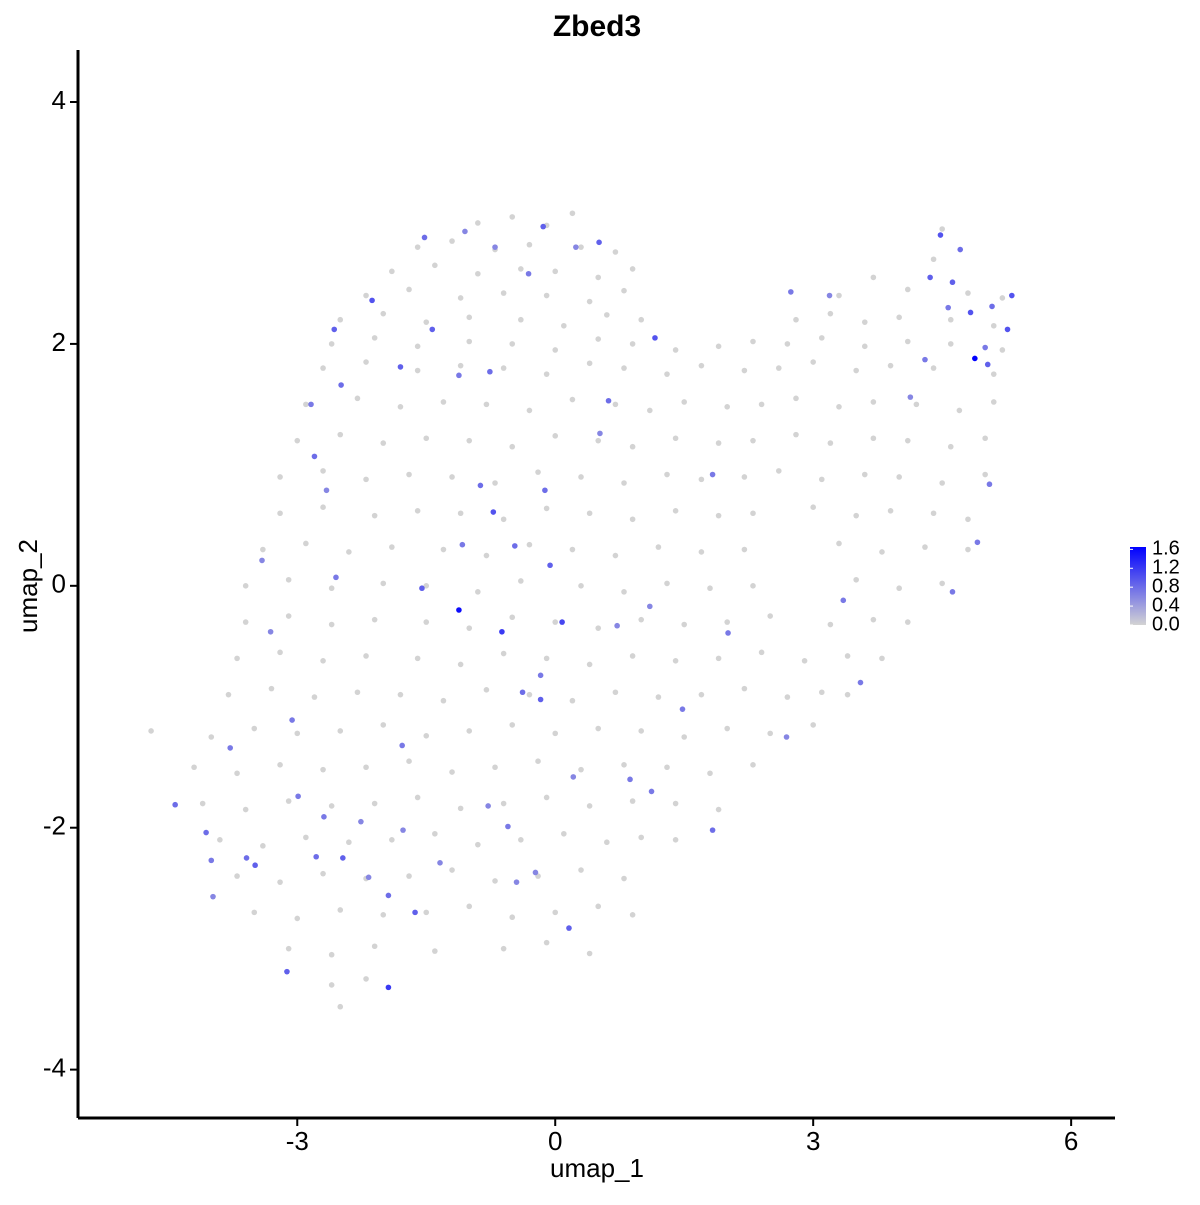  What do you see at coordinates (59, 584) in the screenshot?
I see `y-tick-label: 0` at bounding box center [59, 584].